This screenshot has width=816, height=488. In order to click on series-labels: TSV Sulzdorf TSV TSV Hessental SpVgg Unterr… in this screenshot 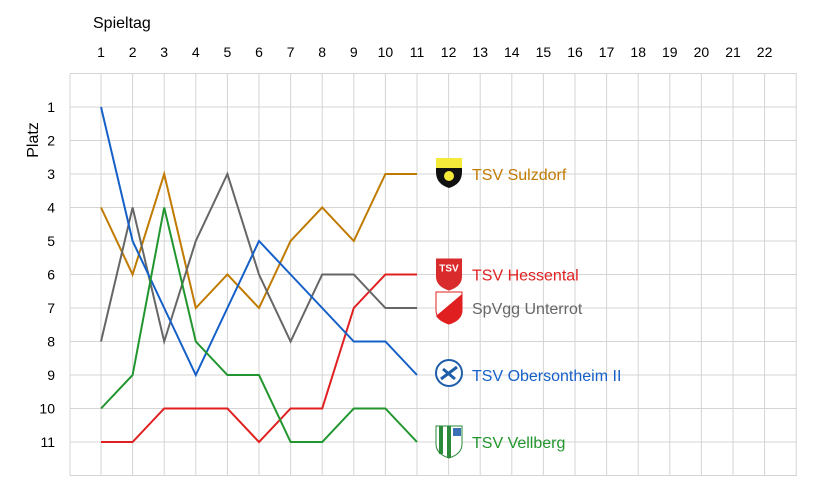, I will do `click(528, 308)`.